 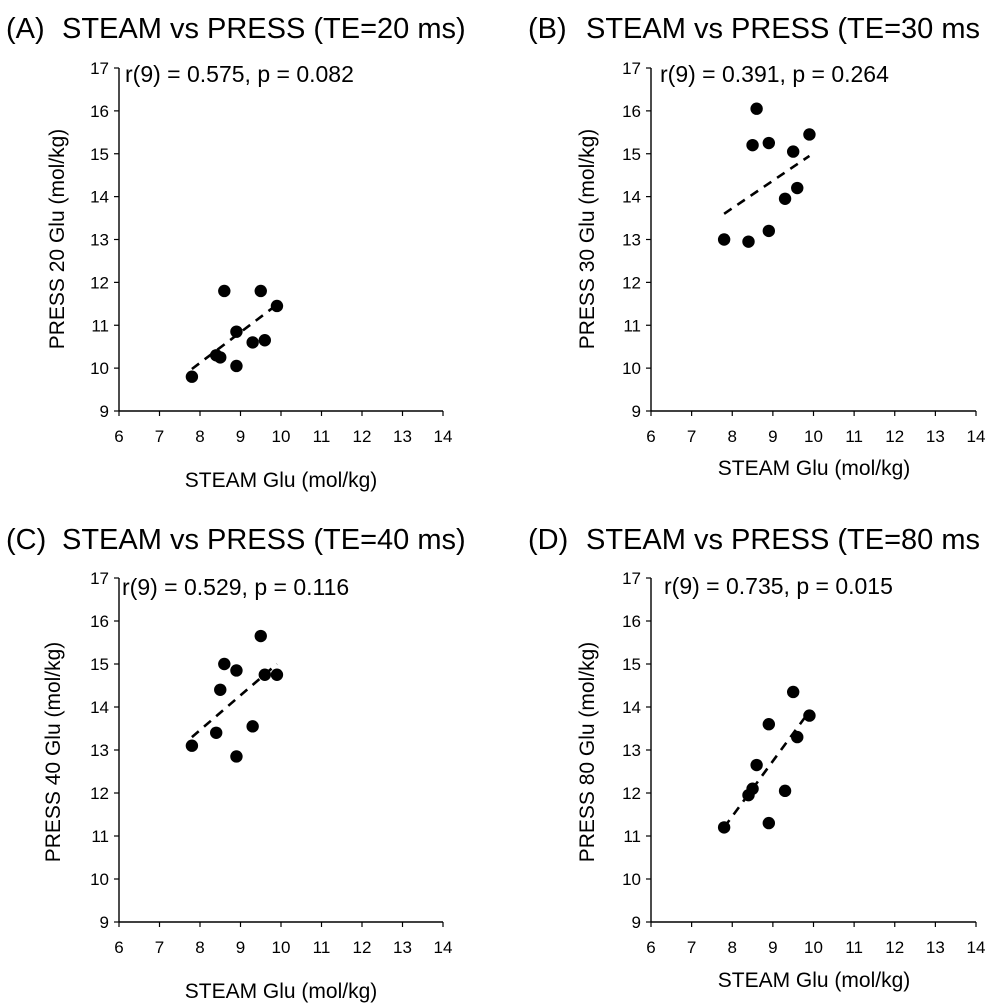 I want to click on panel-a-y-axis-label: PRESS 20 Glu (mol/kg), so click(x=57, y=239).